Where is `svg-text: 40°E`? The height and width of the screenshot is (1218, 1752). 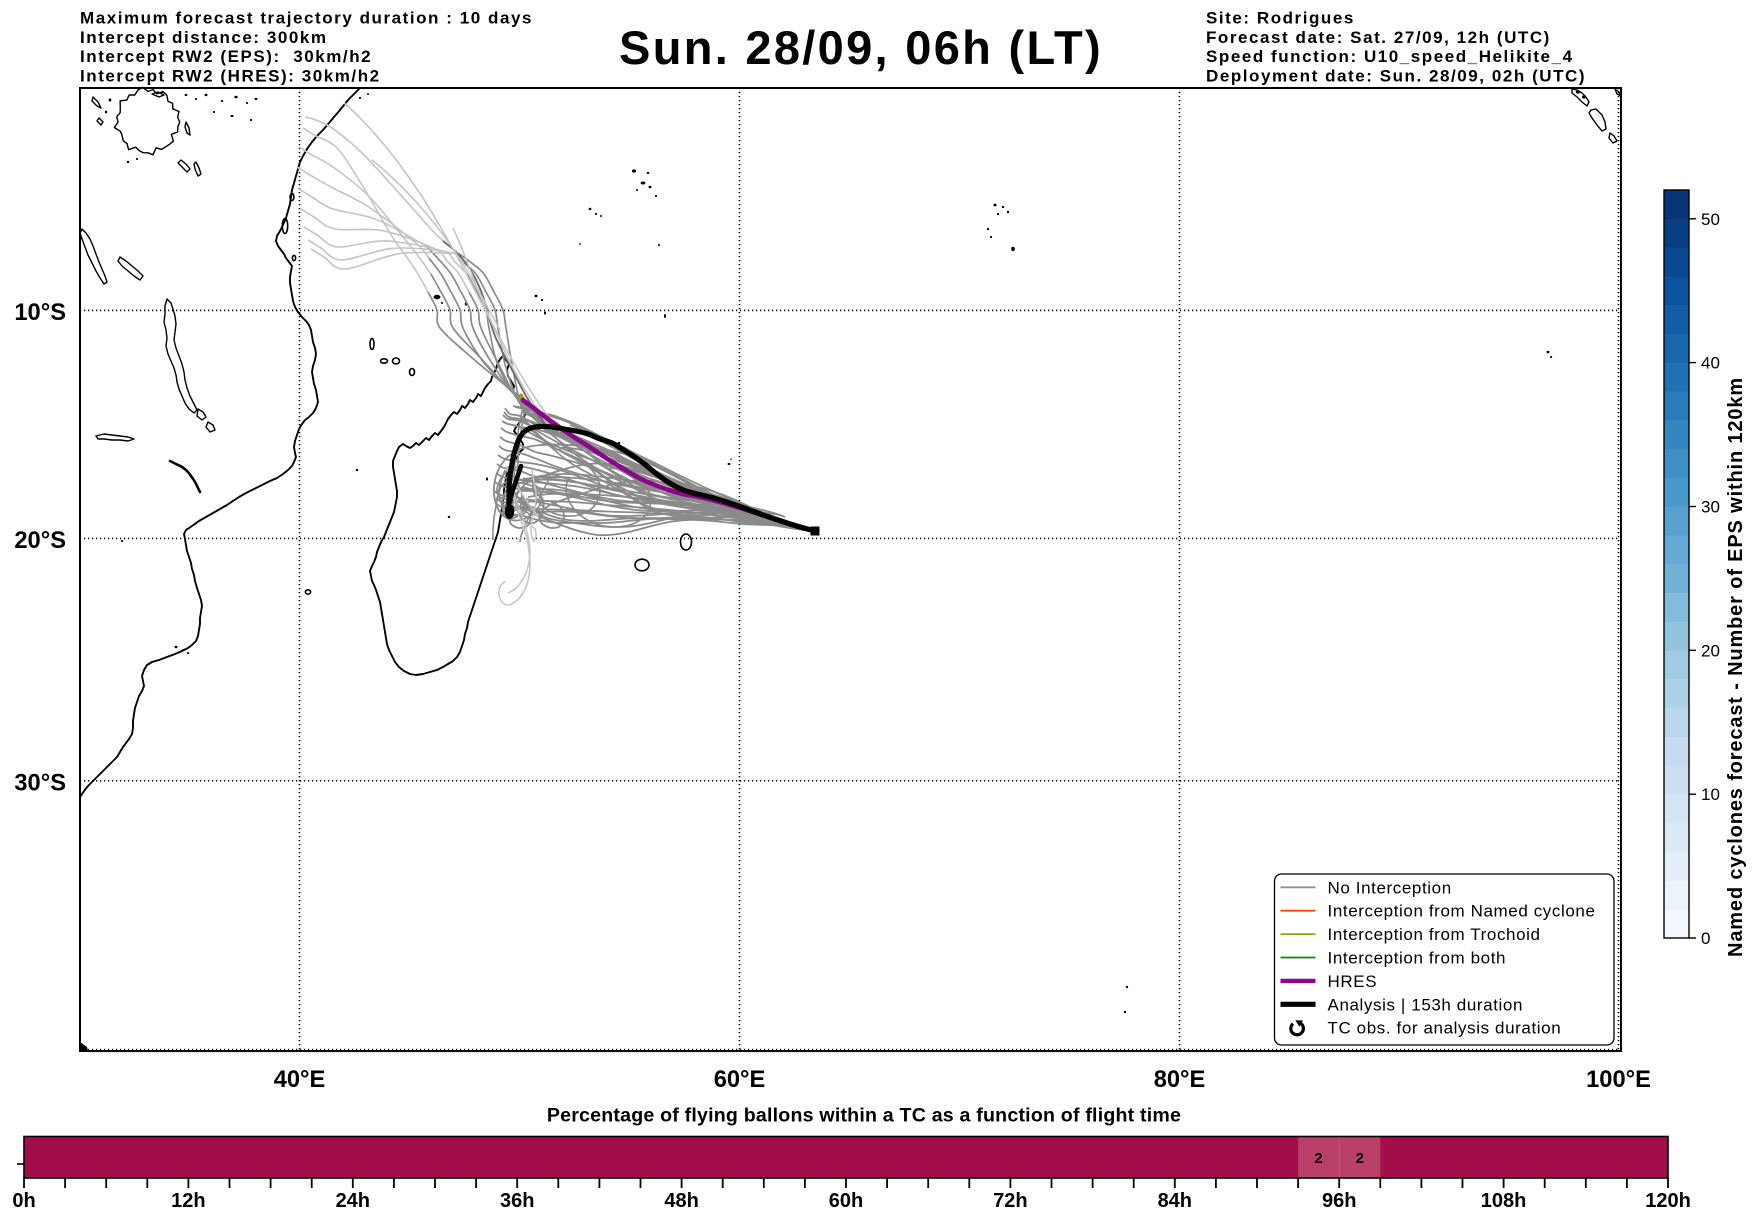
svg-text: 40°E is located at coordinates (300, 1080).